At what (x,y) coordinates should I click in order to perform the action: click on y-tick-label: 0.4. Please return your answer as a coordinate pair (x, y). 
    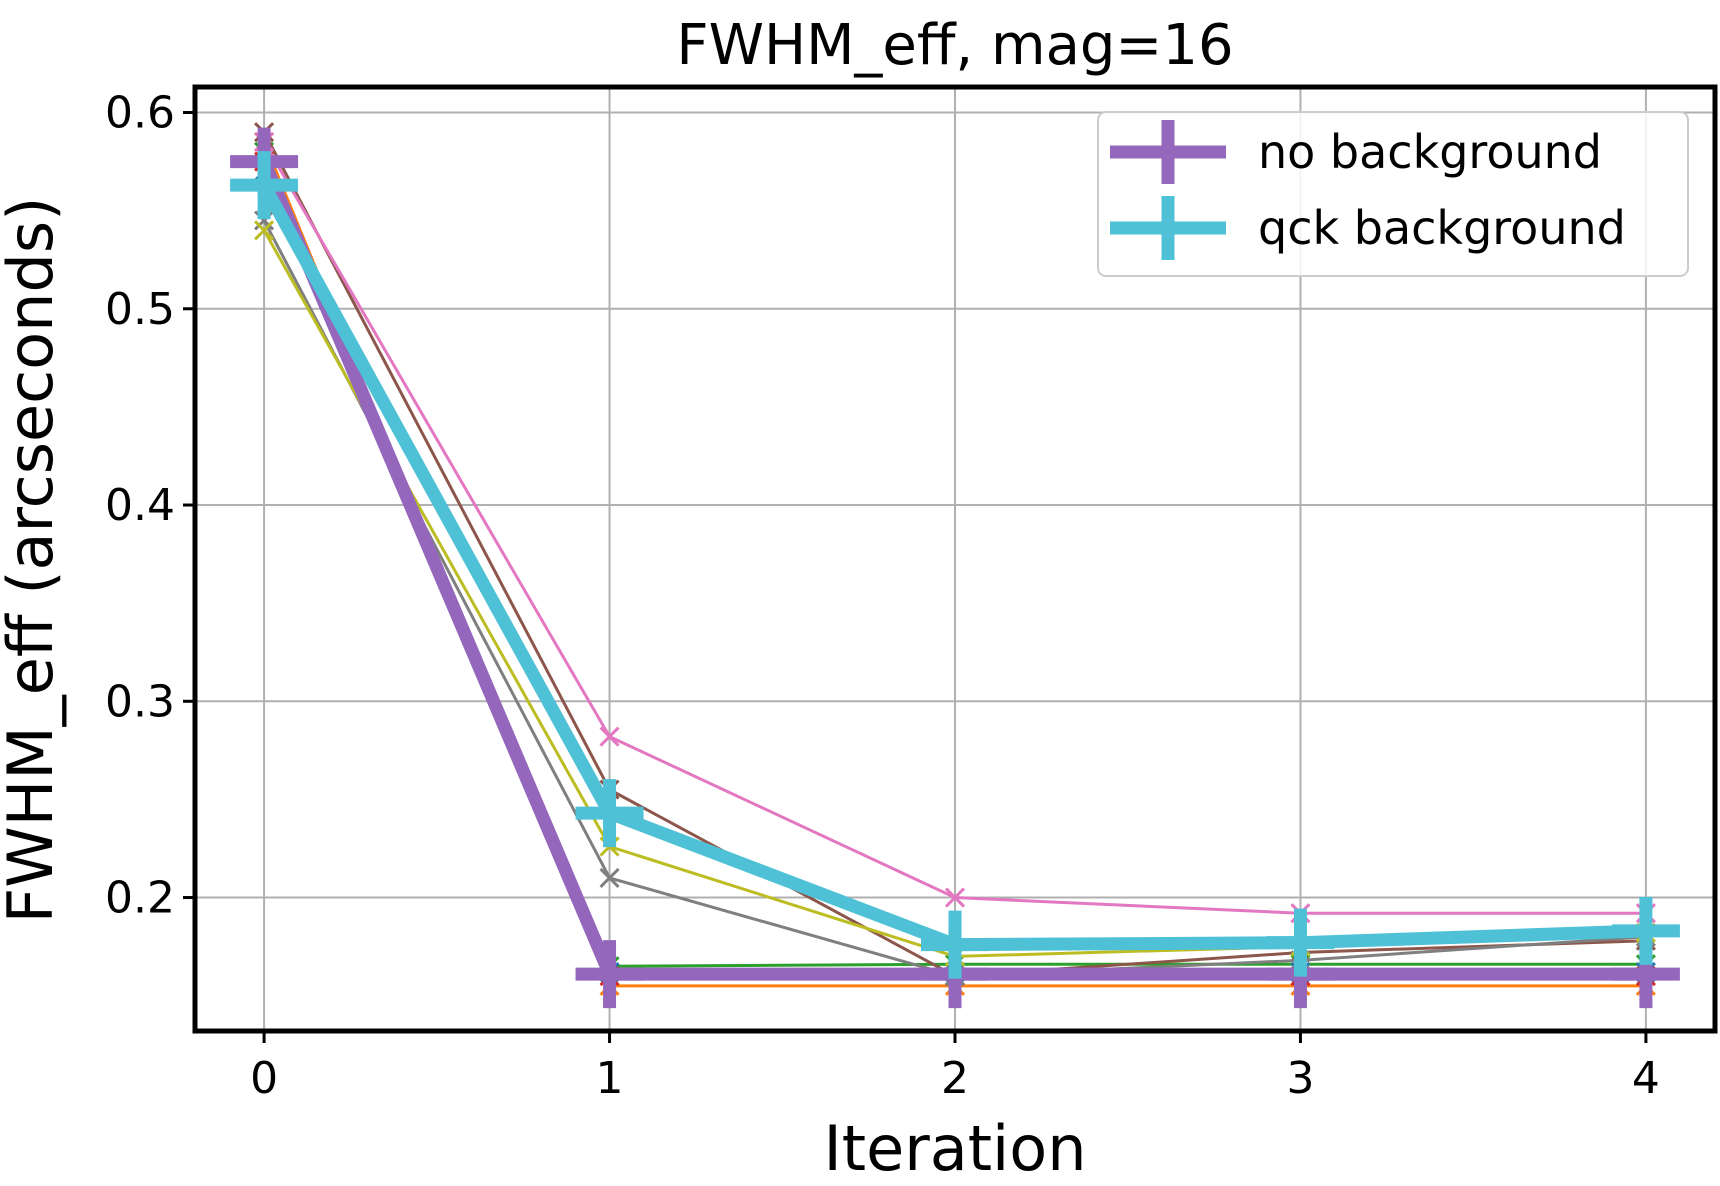
    Looking at the image, I should click on (140, 505).